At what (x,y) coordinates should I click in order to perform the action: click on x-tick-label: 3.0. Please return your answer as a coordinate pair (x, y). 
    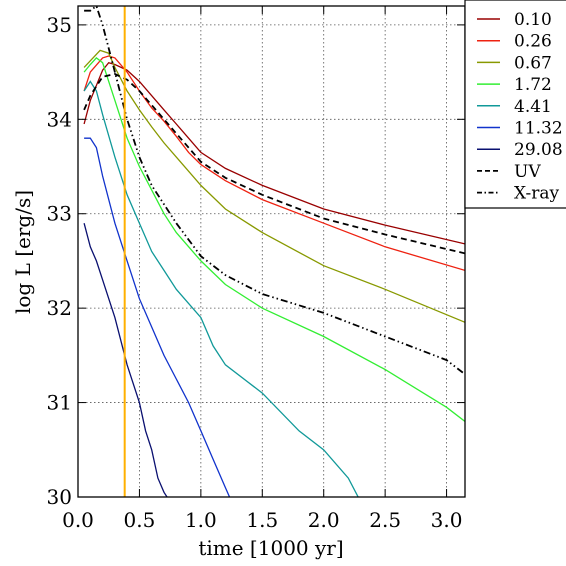
    Looking at the image, I should click on (447, 520).